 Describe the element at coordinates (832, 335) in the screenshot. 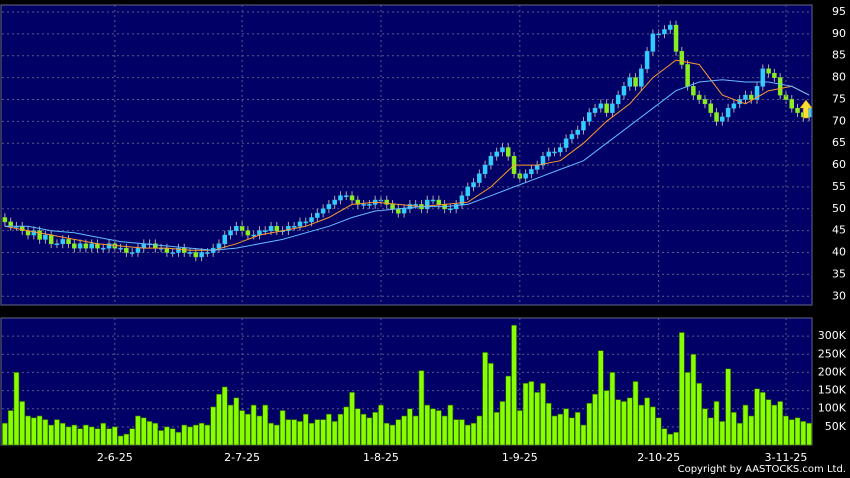

I see `y-tick-label: 300K` at that location.